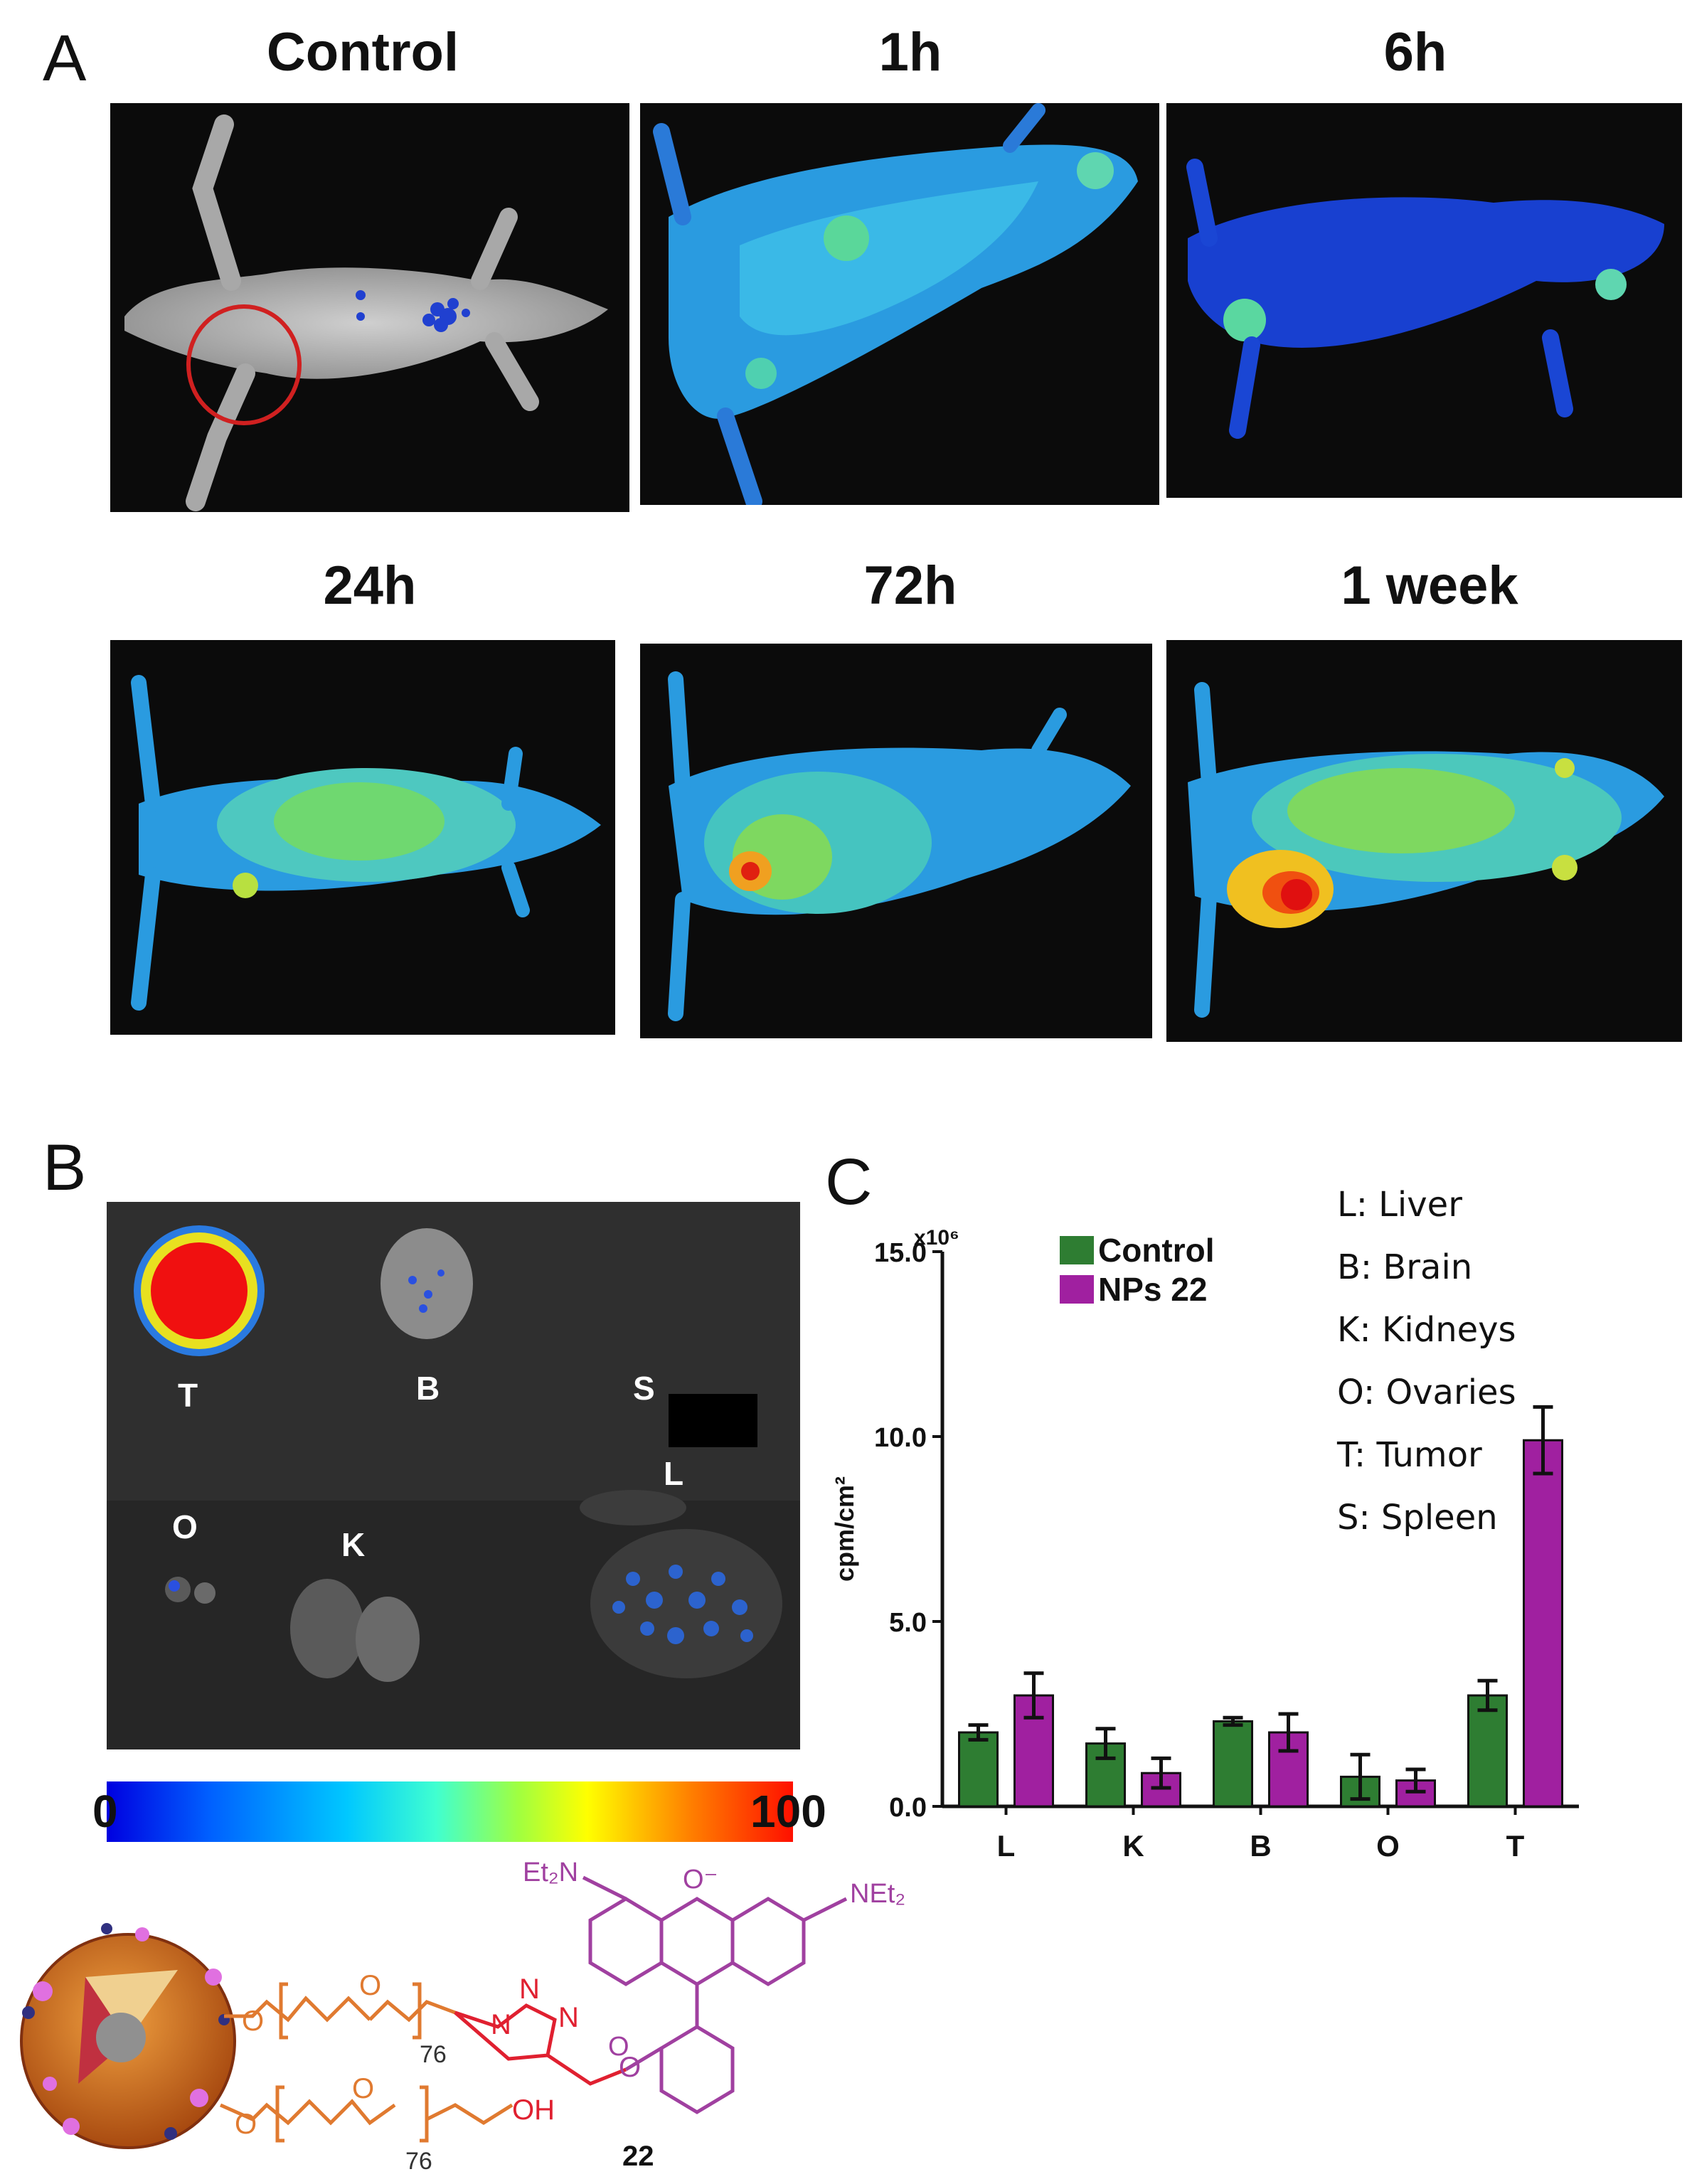 The width and height of the screenshot is (1692, 2184). I want to click on bar-nps-T, so click(1543, 1623).